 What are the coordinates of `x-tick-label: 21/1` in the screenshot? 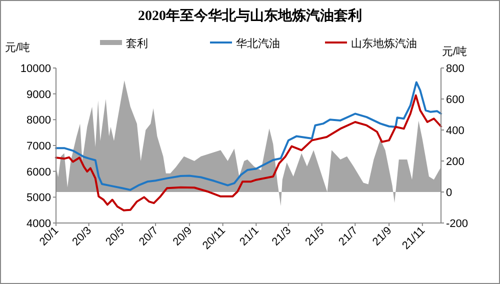 It's located at (250, 236).